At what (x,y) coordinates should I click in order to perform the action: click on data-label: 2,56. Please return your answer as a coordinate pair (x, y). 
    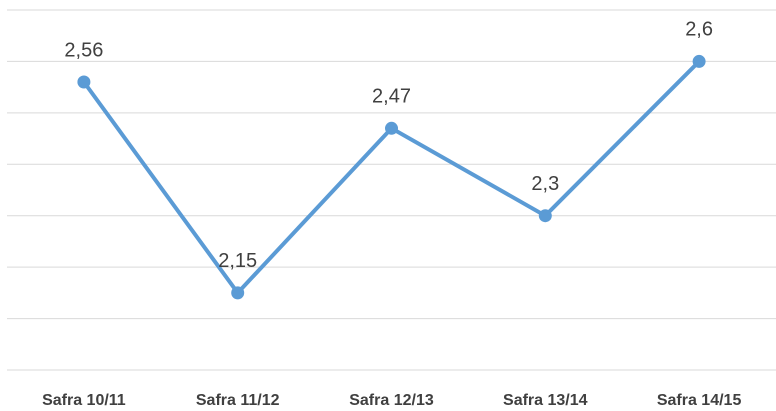
    Looking at the image, I should click on (83, 50).